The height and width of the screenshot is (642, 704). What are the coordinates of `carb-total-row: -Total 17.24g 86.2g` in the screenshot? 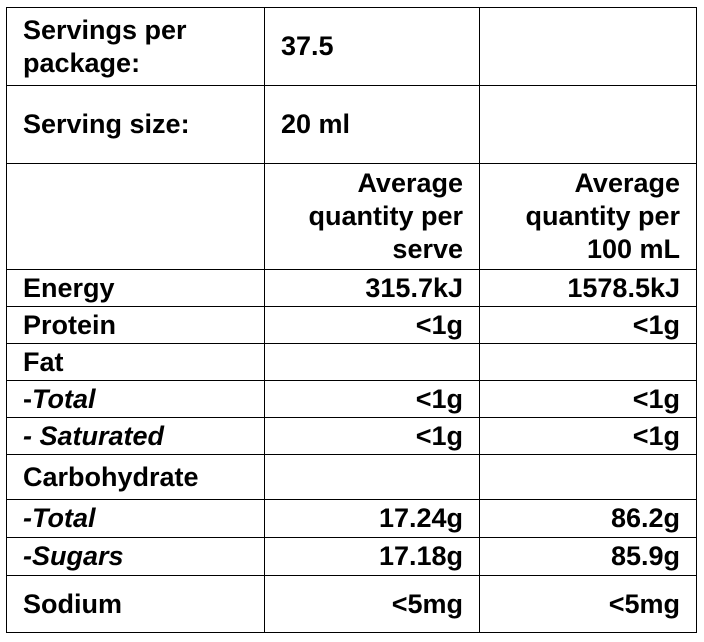 It's located at (351, 518).